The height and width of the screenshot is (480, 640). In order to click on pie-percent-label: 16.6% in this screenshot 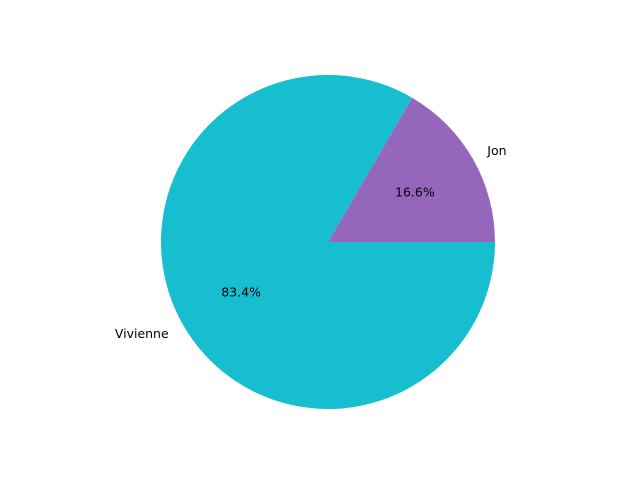, I will do `click(415, 192)`.